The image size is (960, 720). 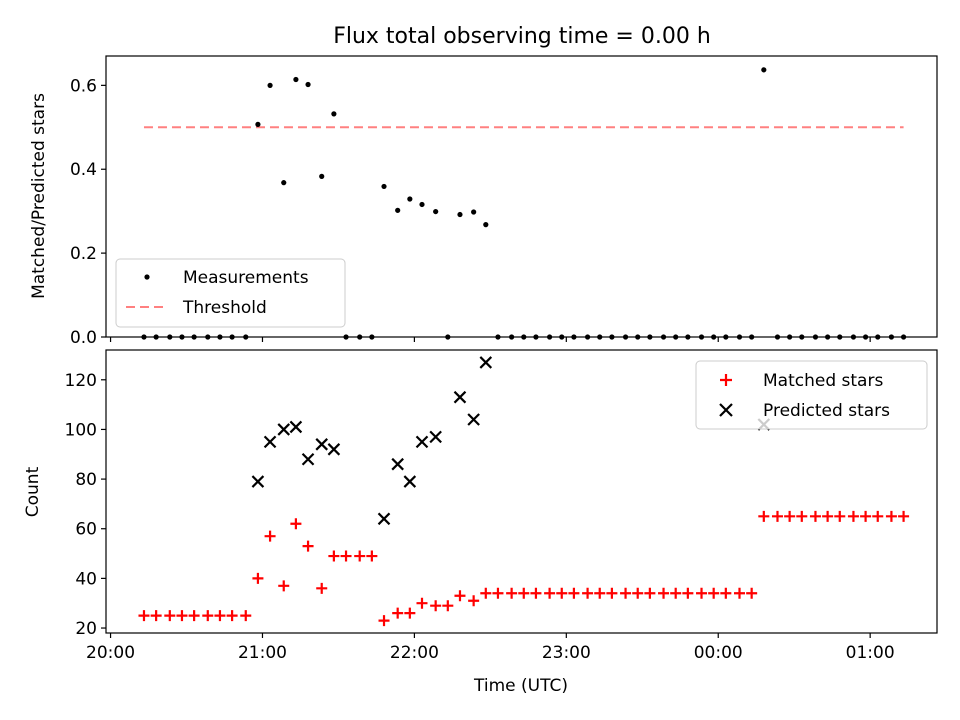 I want to click on bottom-legend-box, so click(x=811, y=395).